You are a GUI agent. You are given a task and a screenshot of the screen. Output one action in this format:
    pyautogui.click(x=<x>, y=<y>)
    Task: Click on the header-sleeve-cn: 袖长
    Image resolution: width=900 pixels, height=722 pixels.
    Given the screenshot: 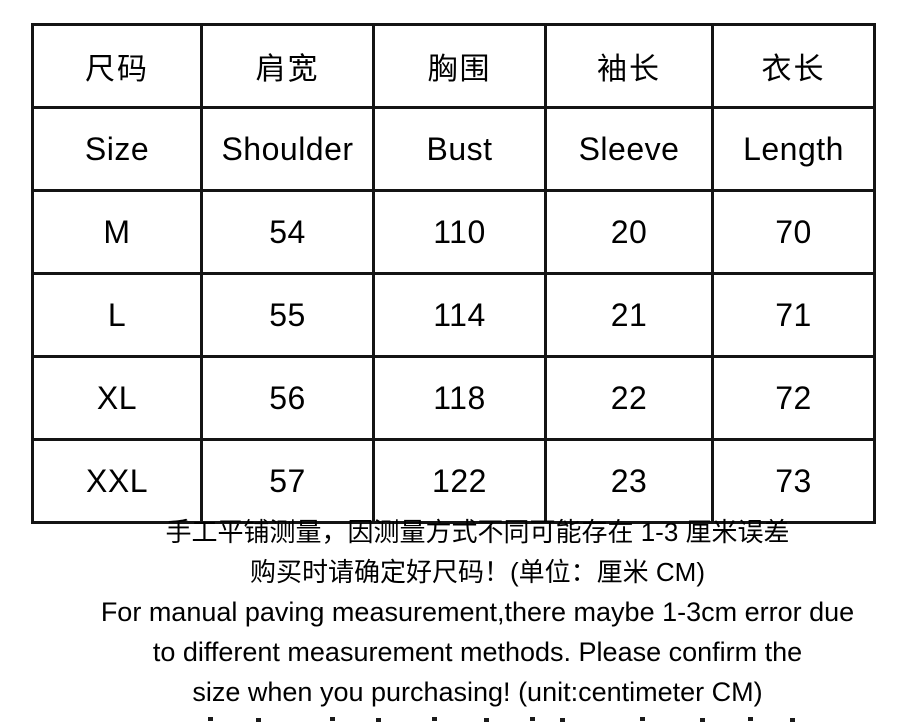 What is the action you would take?
    pyautogui.click(x=629, y=66)
    